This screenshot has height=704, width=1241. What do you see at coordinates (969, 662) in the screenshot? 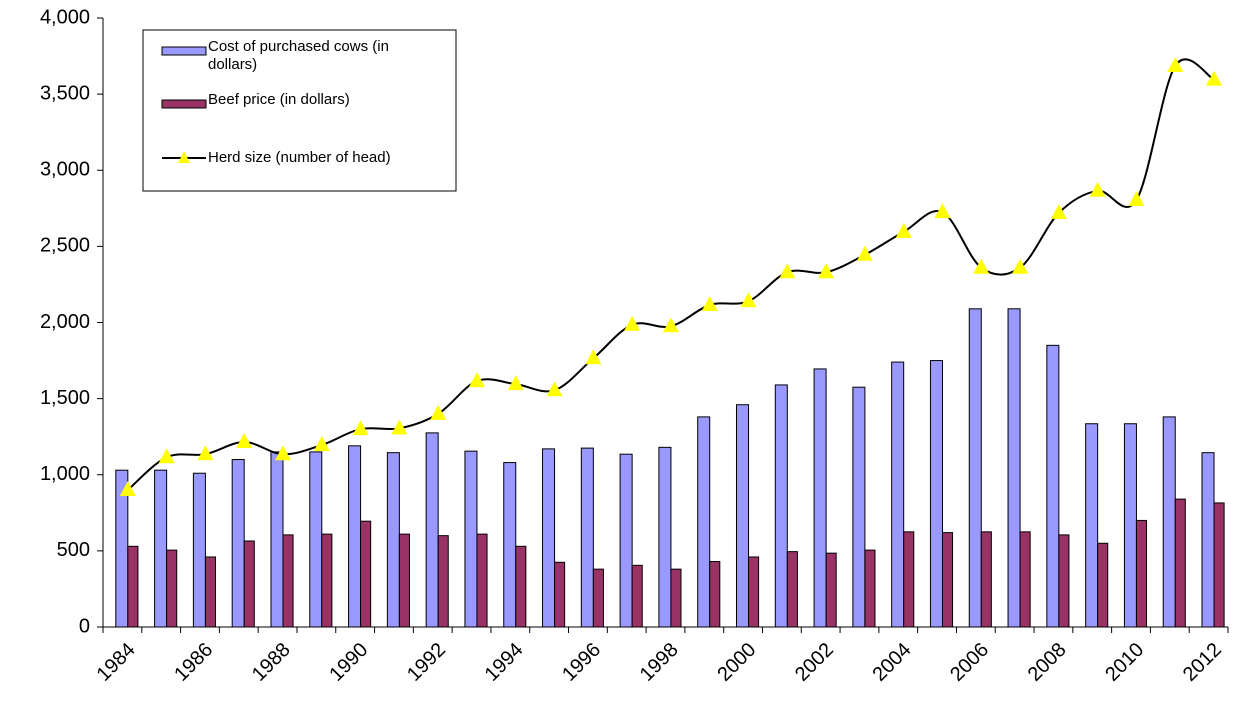
I see `x-tick-label: 2006` at bounding box center [969, 662].